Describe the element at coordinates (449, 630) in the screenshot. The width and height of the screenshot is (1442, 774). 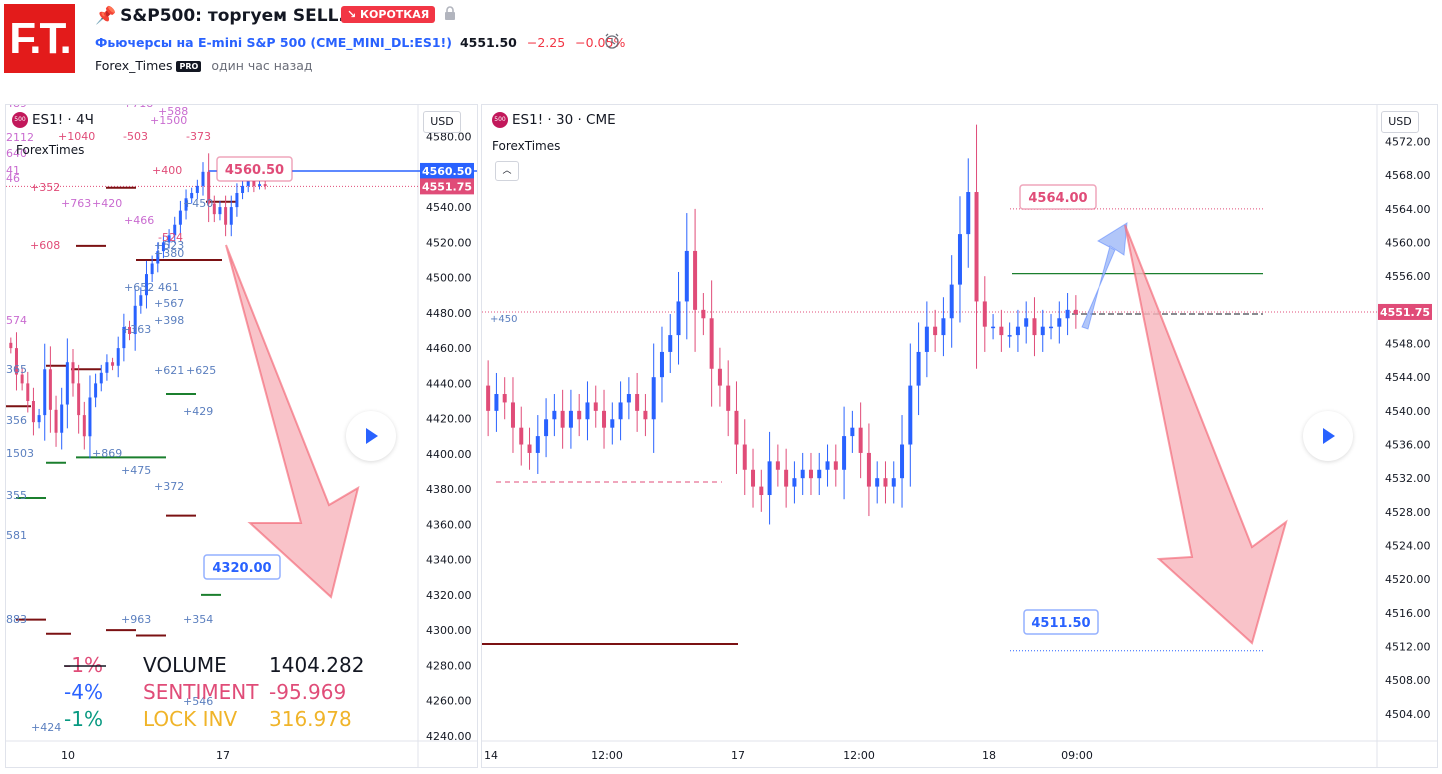
I see `y-tick-label: 4300.00` at that location.